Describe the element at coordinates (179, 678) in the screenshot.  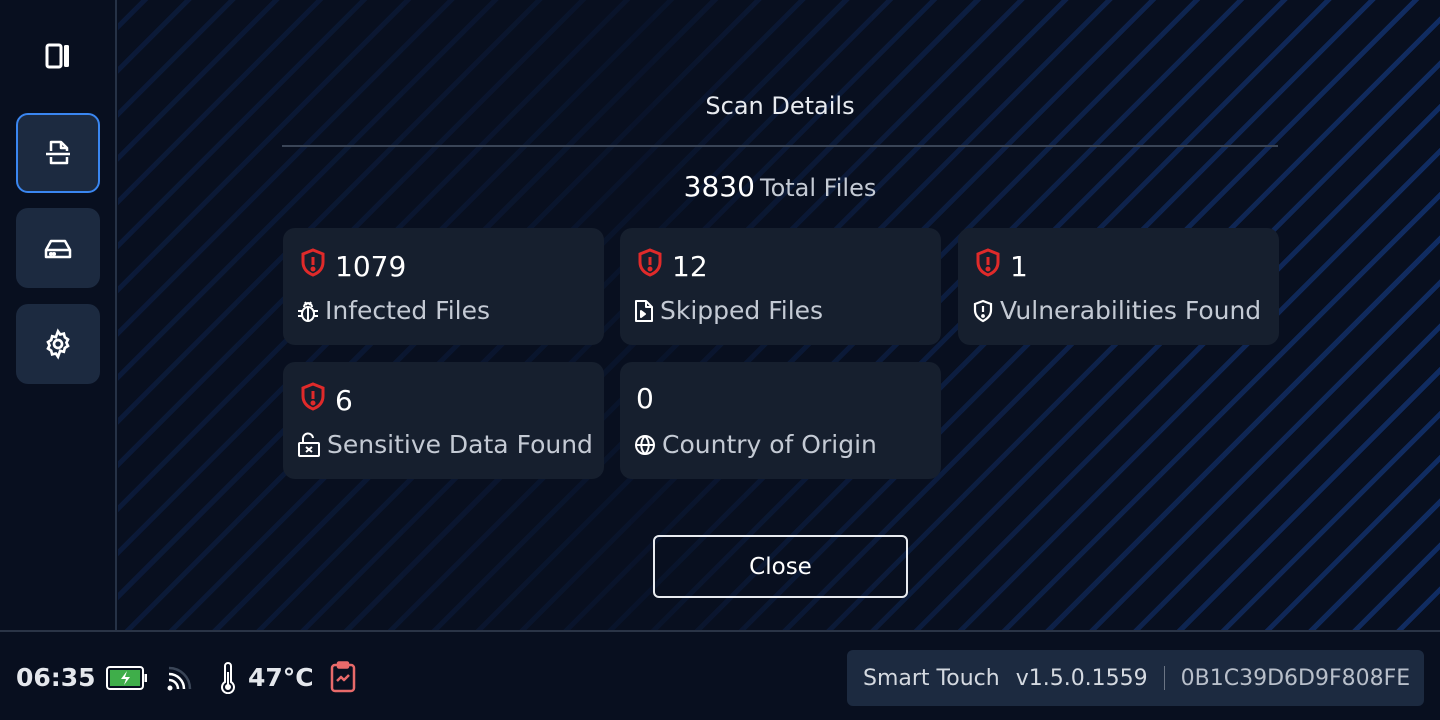
I see `wifi-signal-icon` at that location.